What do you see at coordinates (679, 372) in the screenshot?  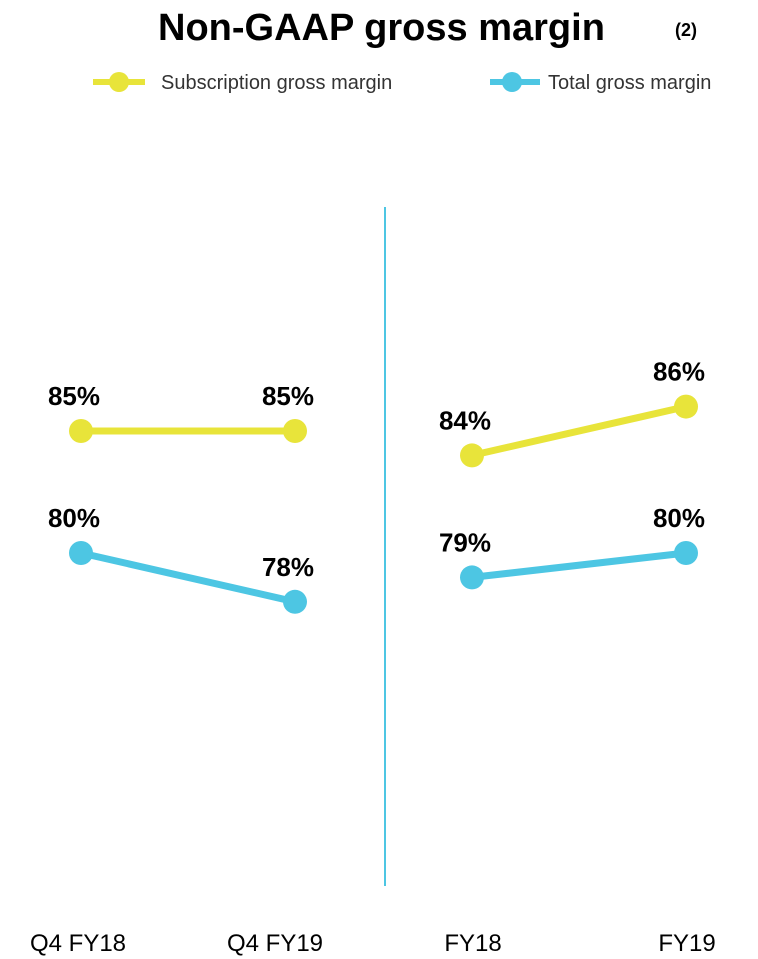 I see `data-label-subscription-fy19: 86%` at bounding box center [679, 372].